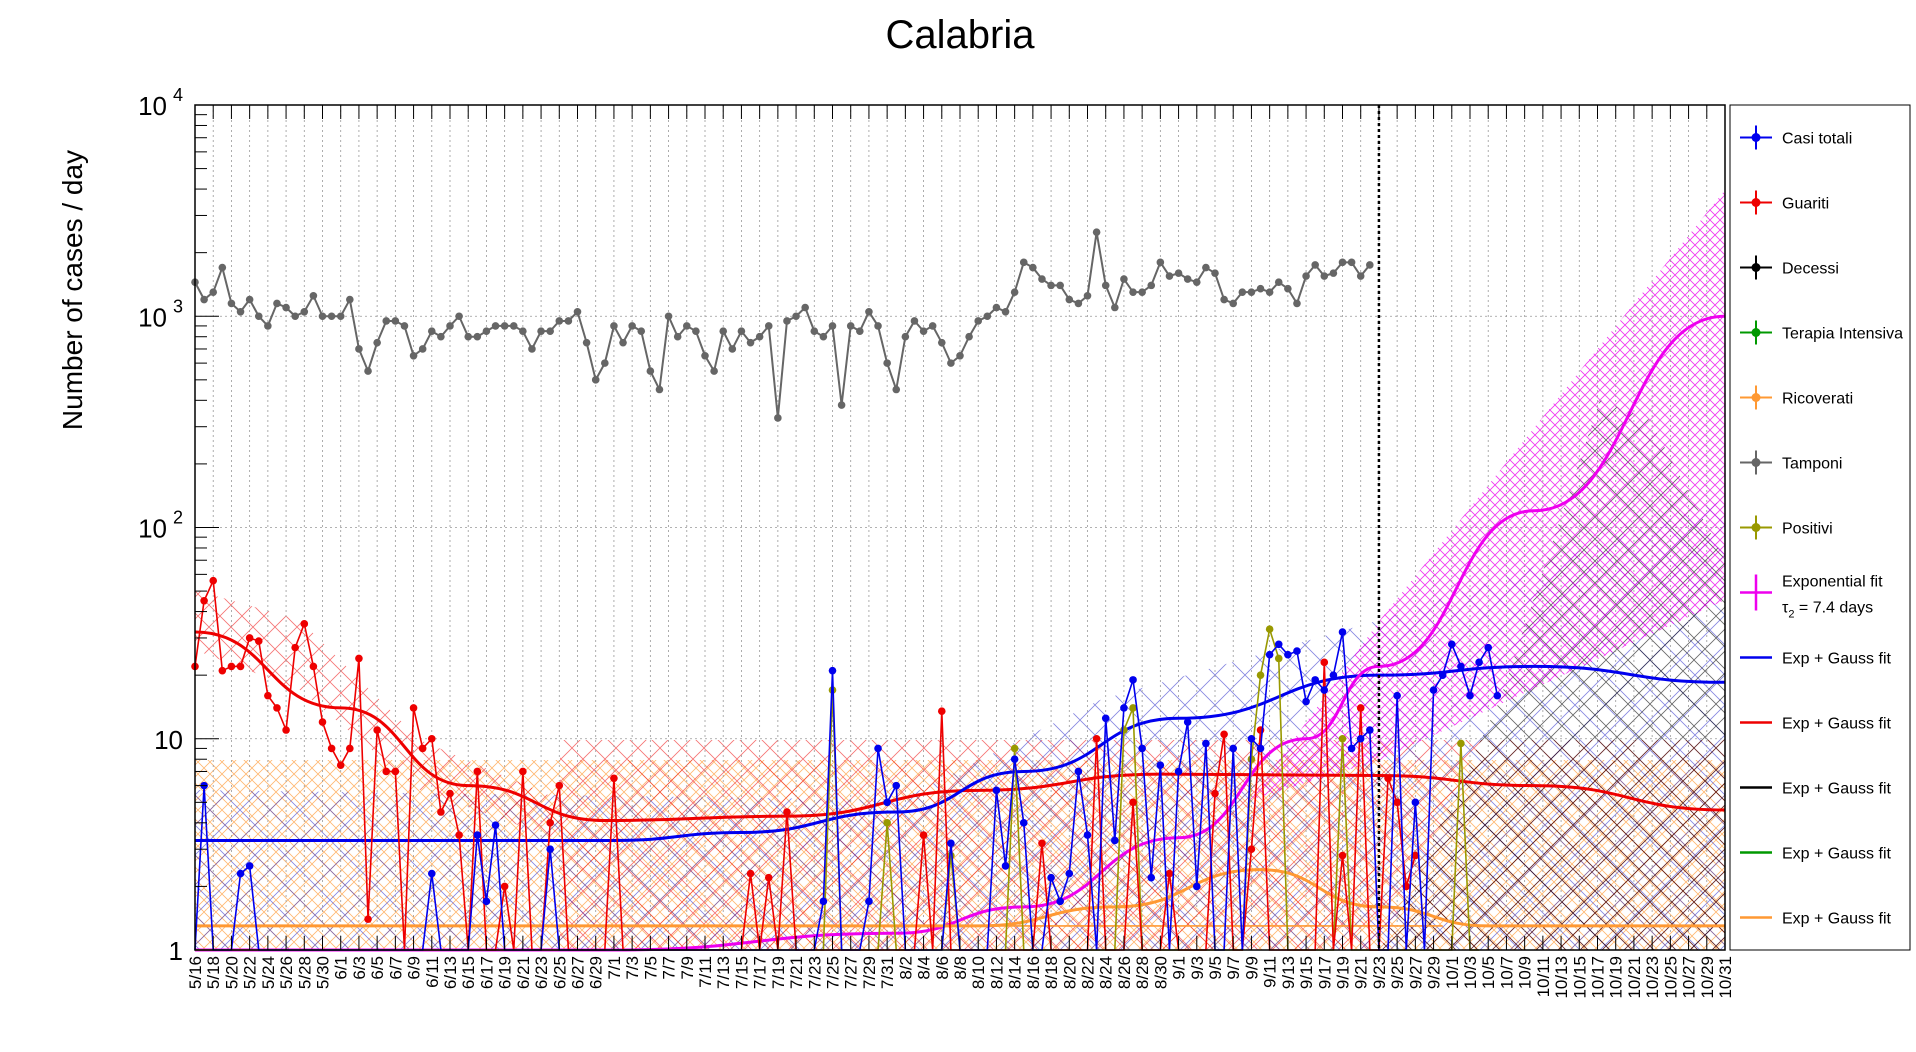 Image resolution: width=1916 pixels, height=1052 pixels. Describe the element at coordinates (1805, 204) in the screenshot. I see `legend-label: Guariti` at that location.